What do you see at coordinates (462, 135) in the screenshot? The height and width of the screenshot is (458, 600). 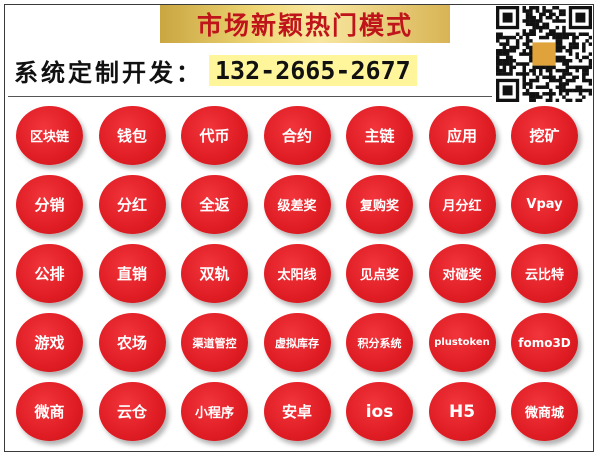 I see `mode-button: 应用` at bounding box center [462, 135].